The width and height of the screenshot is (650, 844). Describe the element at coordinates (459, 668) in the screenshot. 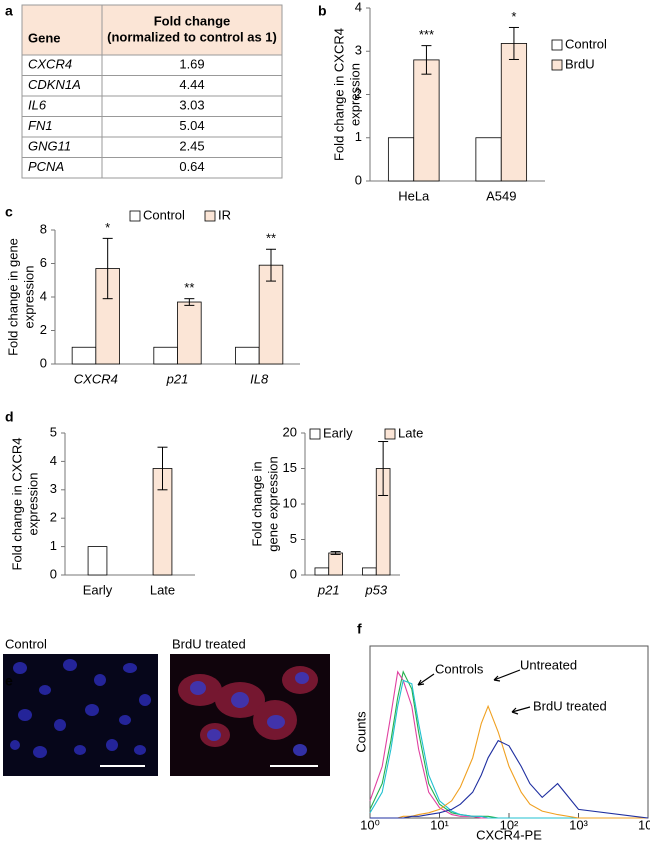

I see `annotation: Controls` at that location.